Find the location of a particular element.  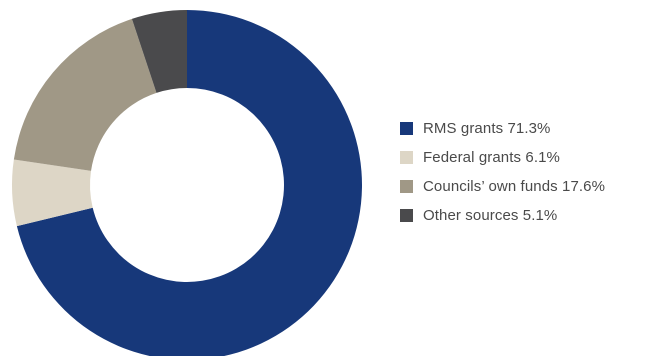

donut-slice-other-sources is located at coordinates (159, 51).